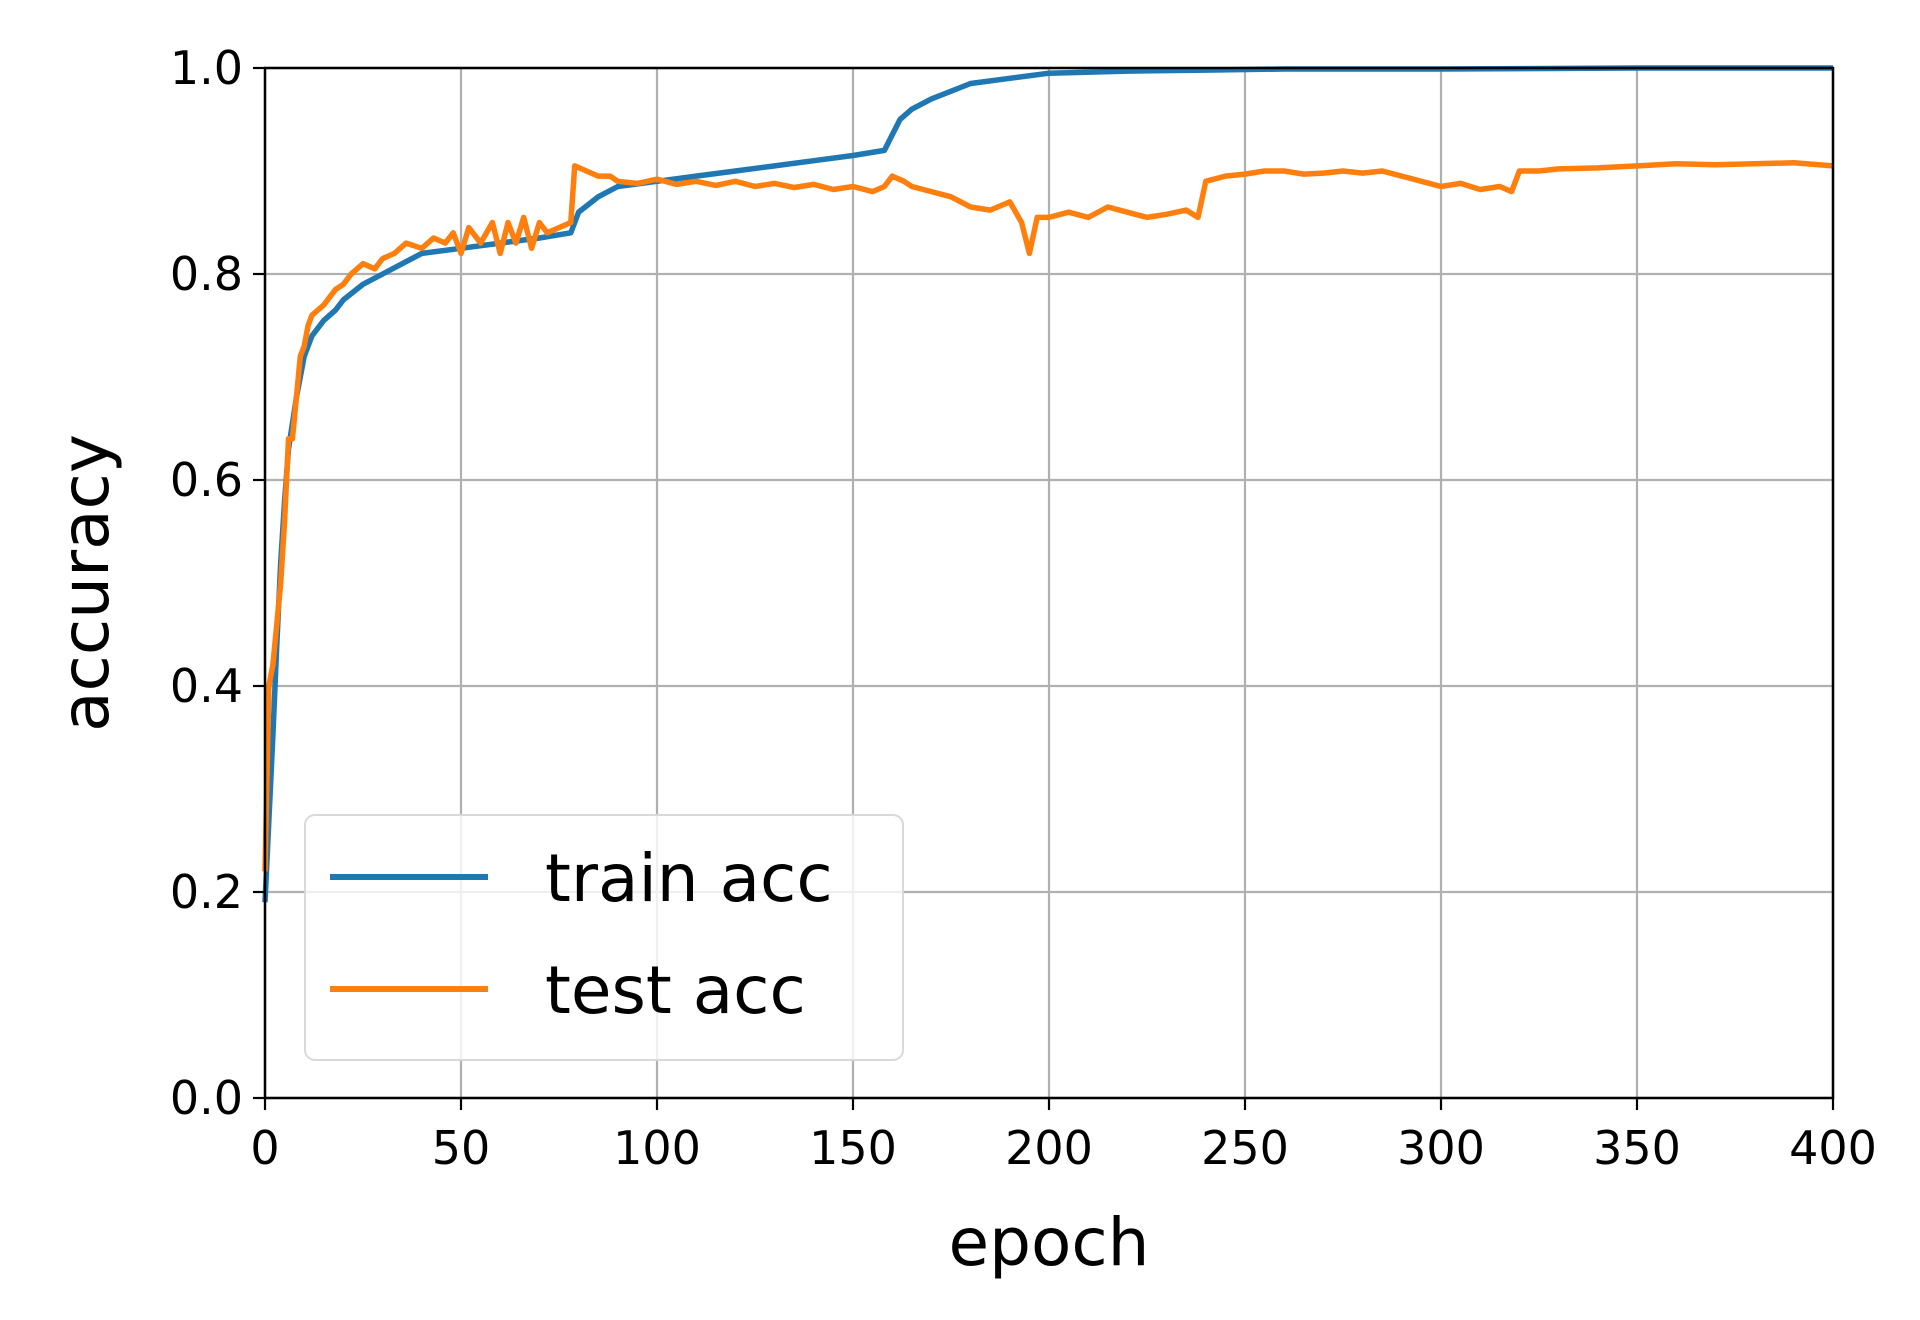 The width and height of the screenshot is (1920, 1320). What do you see at coordinates (853, 1148) in the screenshot?
I see `x-tick-label: 150` at bounding box center [853, 1148].